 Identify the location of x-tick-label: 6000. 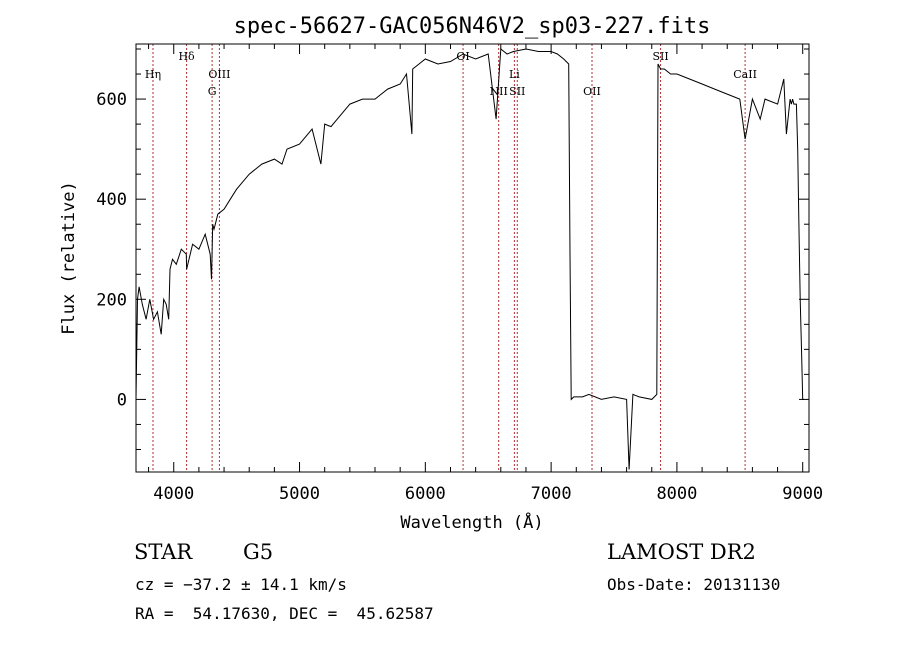
(425, 494).